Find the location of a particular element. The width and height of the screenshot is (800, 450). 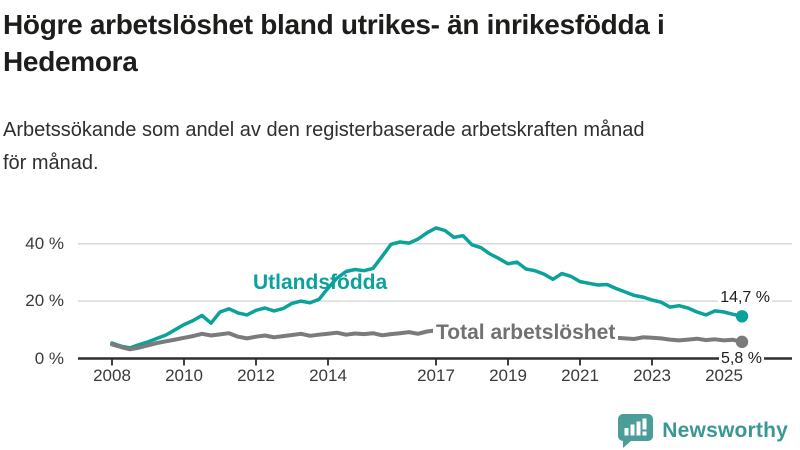

logo-exclamation-dot is located at coordinates (644, 433).